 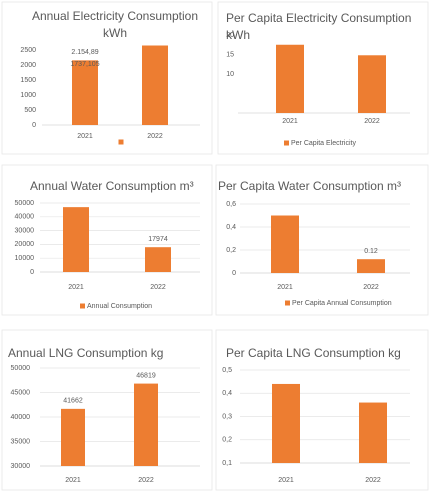 I want to click on y-tick-label: 0,5, so click(x=227, y=370).